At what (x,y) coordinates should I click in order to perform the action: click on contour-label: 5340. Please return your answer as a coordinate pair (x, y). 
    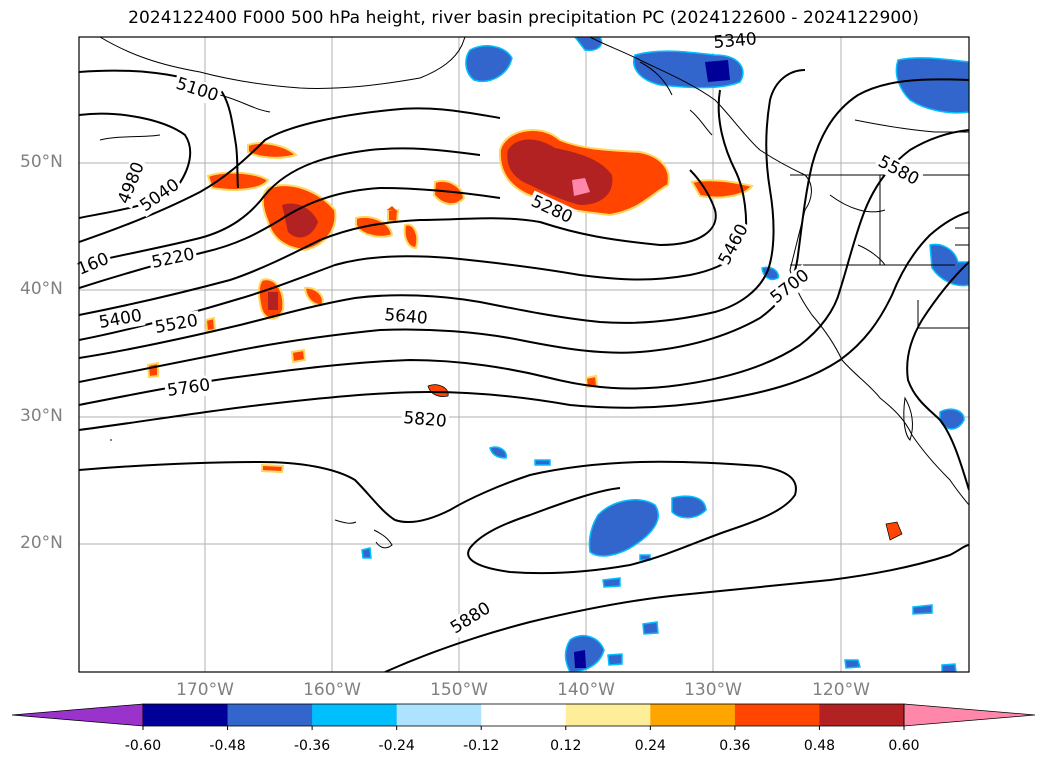
    Looking at the image, I should click on (735, 41).